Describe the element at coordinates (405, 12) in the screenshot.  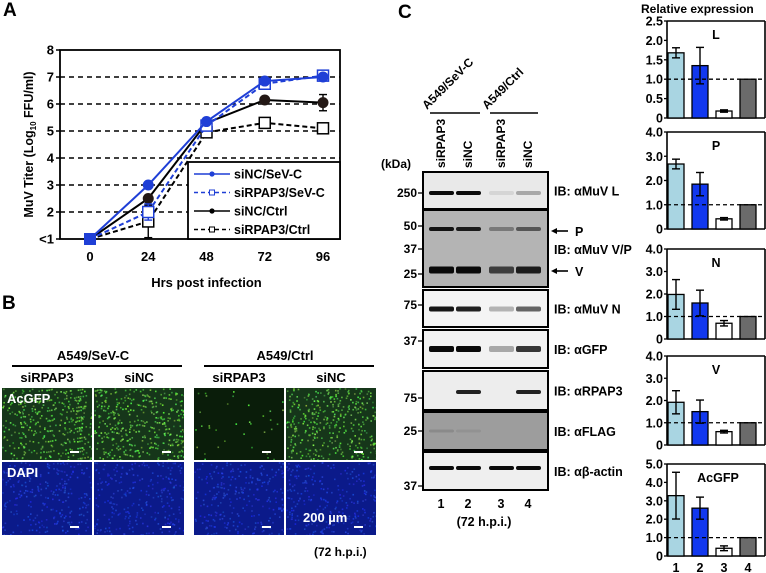
I see `panel-c-label: C` at that location.